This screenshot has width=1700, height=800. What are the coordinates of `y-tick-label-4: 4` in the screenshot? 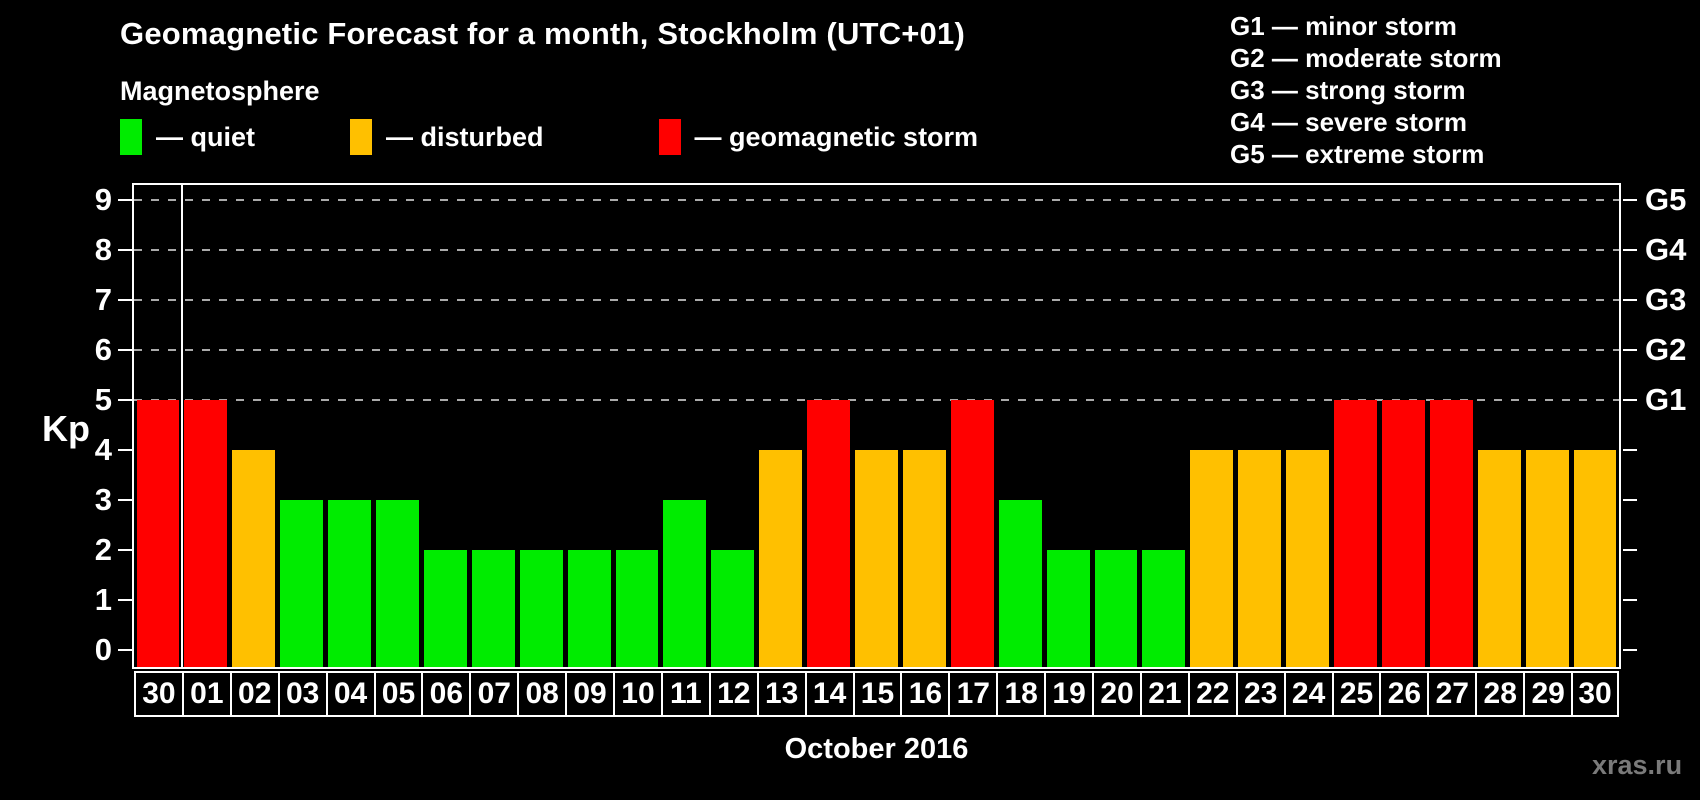 It's located at (103, 449).